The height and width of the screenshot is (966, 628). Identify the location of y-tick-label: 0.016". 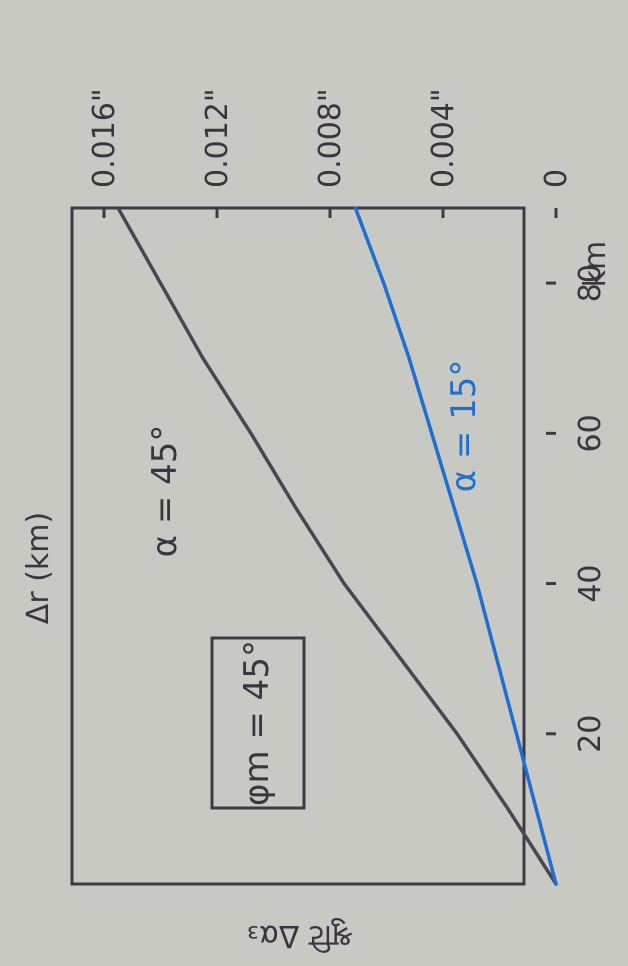
(104, 138).